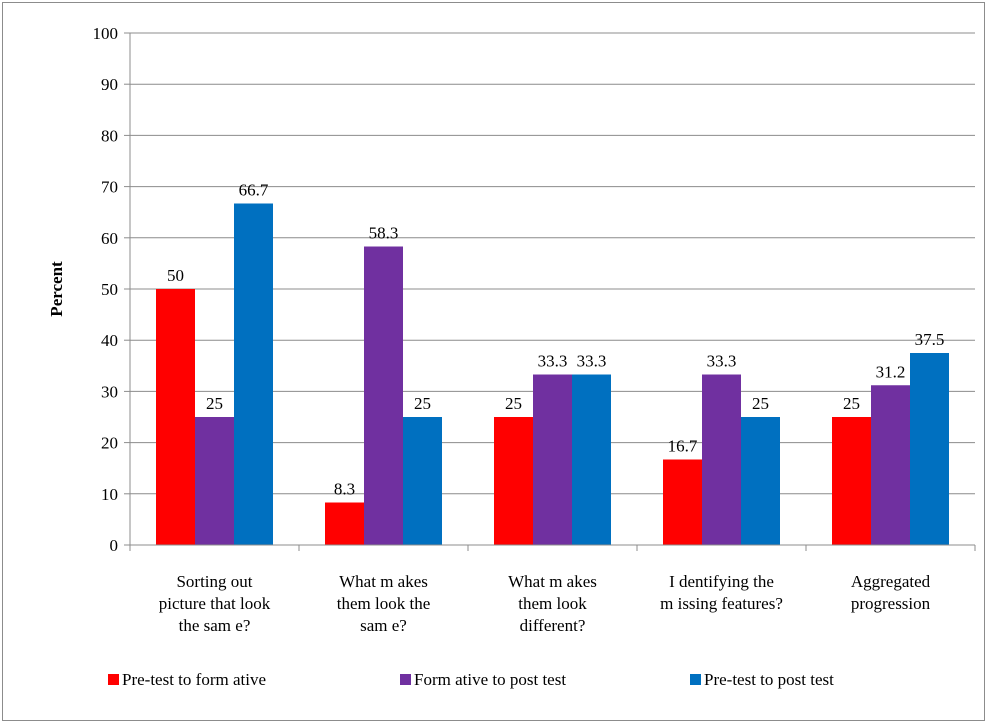 This screenshot has width=989, height=725. What do you see at coordinates (383, 603) in the screenshot?
I see `x-category-label: them look the` at bounding box center [383, 603].